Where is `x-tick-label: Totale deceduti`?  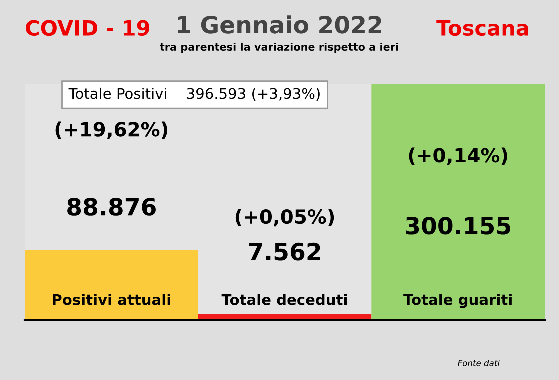 x-tick-label: Totale deceduti is located at coordinates (285, 300).